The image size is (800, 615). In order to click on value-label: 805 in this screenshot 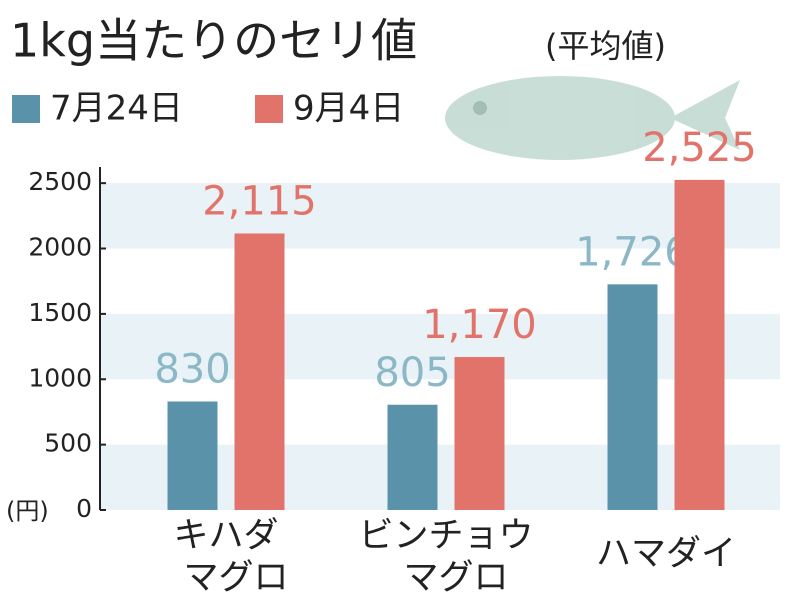, I will do `click(412, 373)`.